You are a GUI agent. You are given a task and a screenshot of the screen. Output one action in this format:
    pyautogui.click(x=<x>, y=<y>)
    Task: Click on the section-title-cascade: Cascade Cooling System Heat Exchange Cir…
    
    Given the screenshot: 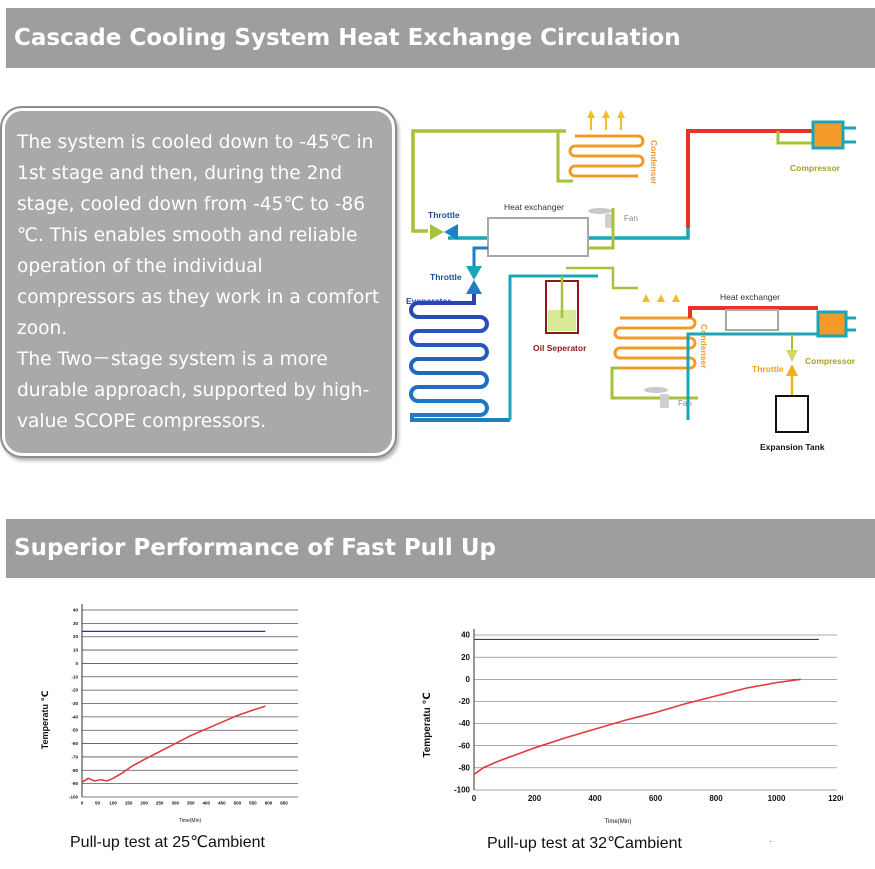 What is the action you would take?
    pyautogui.click(x=440, y=38)
    